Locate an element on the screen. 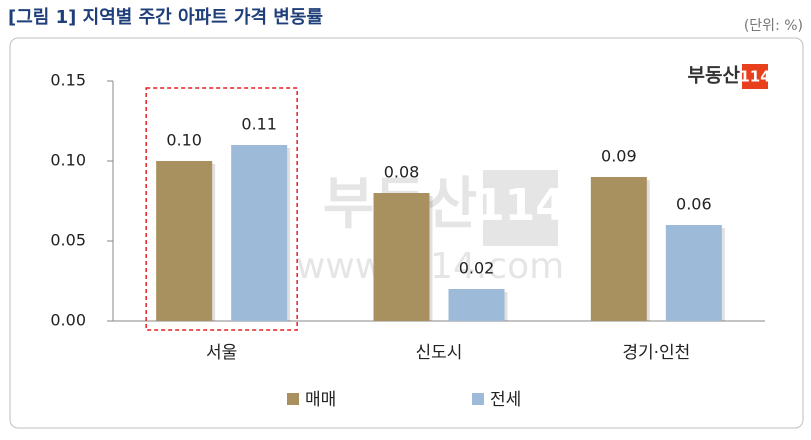 This screenshot has width=811, height=440. y-tick-label: 0.05 is located at coordinates (68, 240).